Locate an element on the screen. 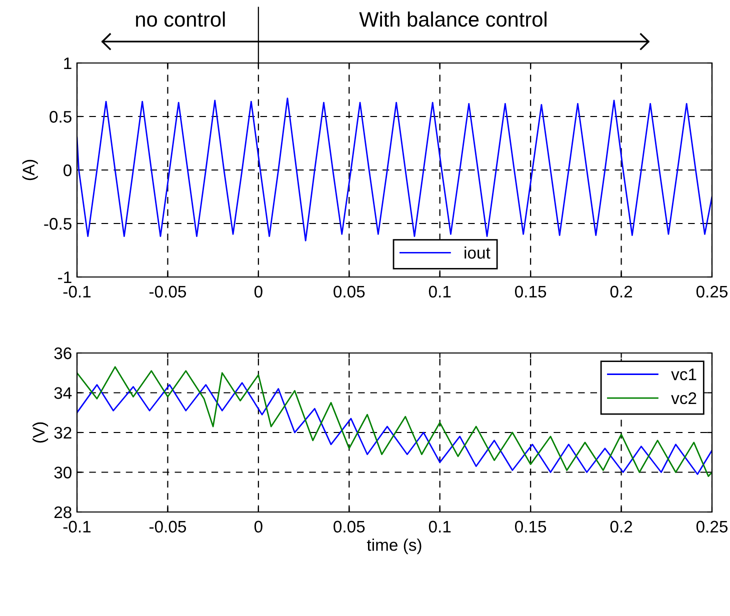 This screenshot has width=730, height=616. y-tick-label: 1 is located at coordinates (68, 64).